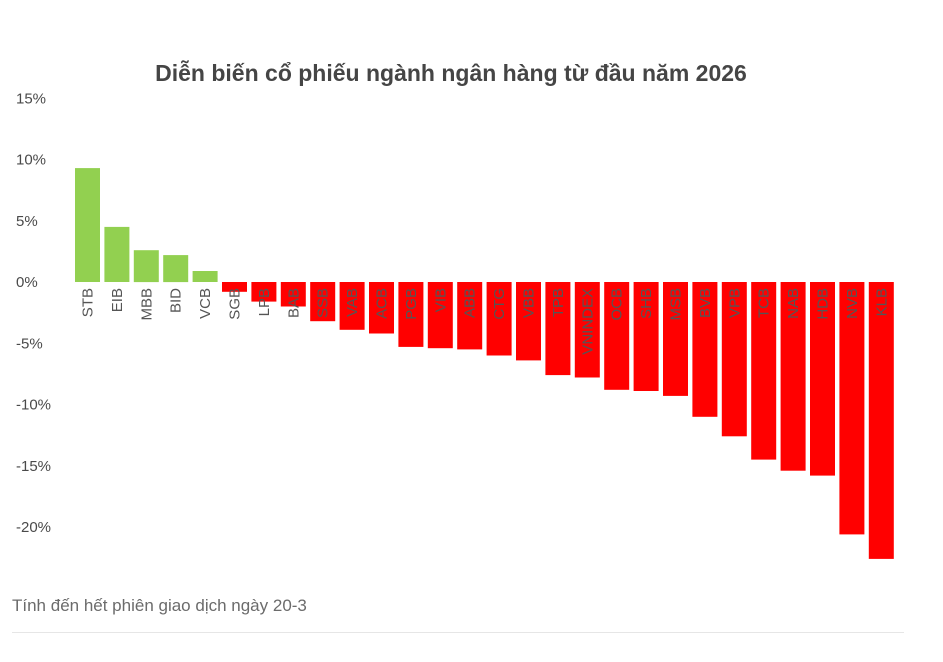  I want to click on y-tick-label: 5%, so click(27, 221).